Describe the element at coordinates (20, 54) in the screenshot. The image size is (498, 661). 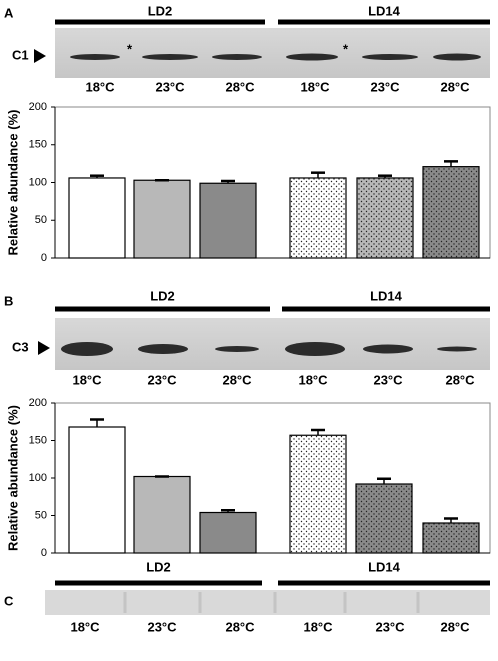
I see `blot-label: C1` at that location.